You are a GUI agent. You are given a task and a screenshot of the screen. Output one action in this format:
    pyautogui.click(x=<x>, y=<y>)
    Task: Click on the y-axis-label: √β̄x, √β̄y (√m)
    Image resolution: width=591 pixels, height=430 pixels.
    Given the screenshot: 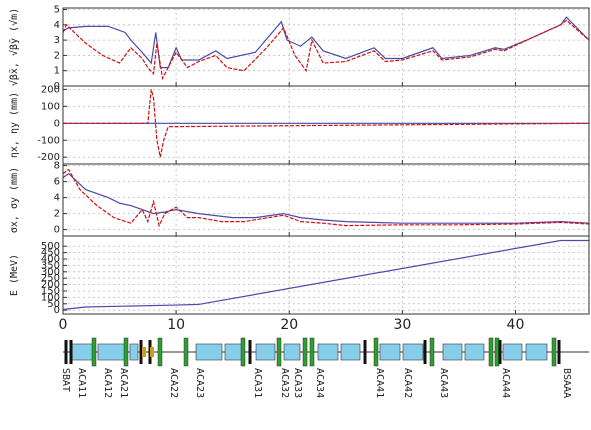 What is the action you would take?
    pyautogui.click(x=14, y=47)
    